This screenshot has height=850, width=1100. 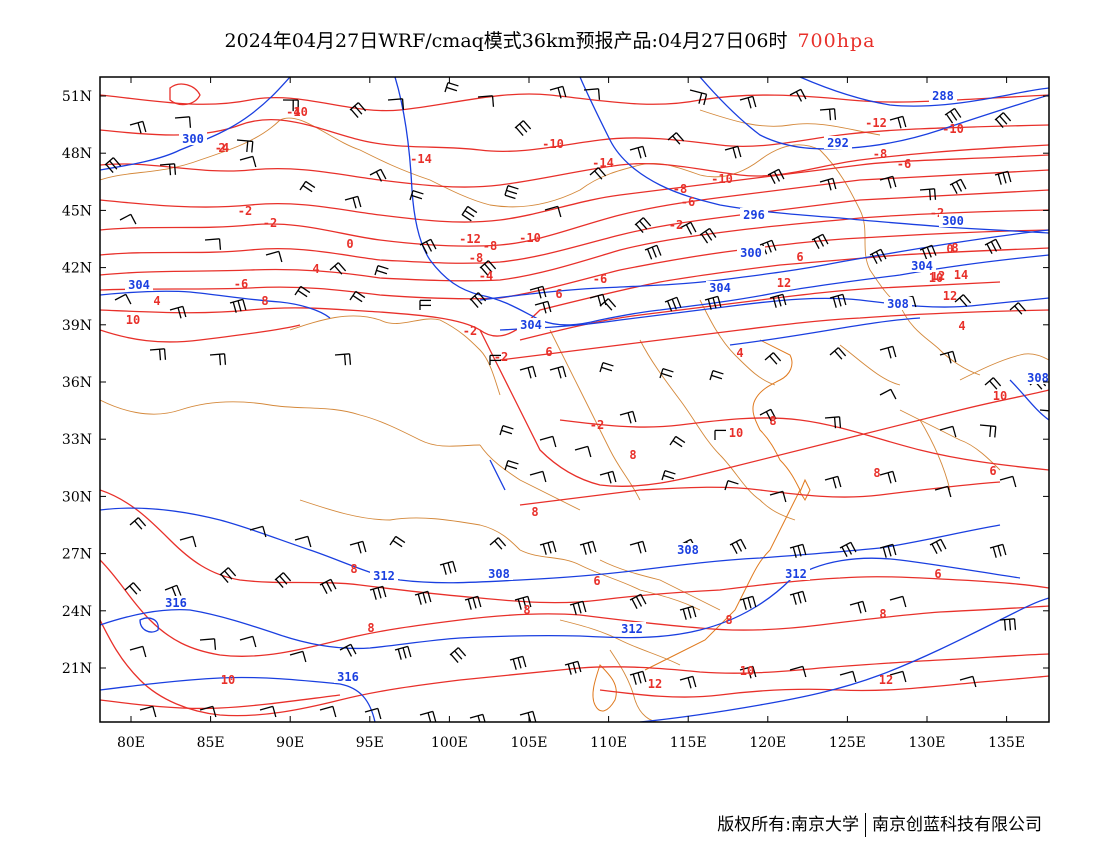 I want to click on temperature-label: -6, so click(x=241, y=284).